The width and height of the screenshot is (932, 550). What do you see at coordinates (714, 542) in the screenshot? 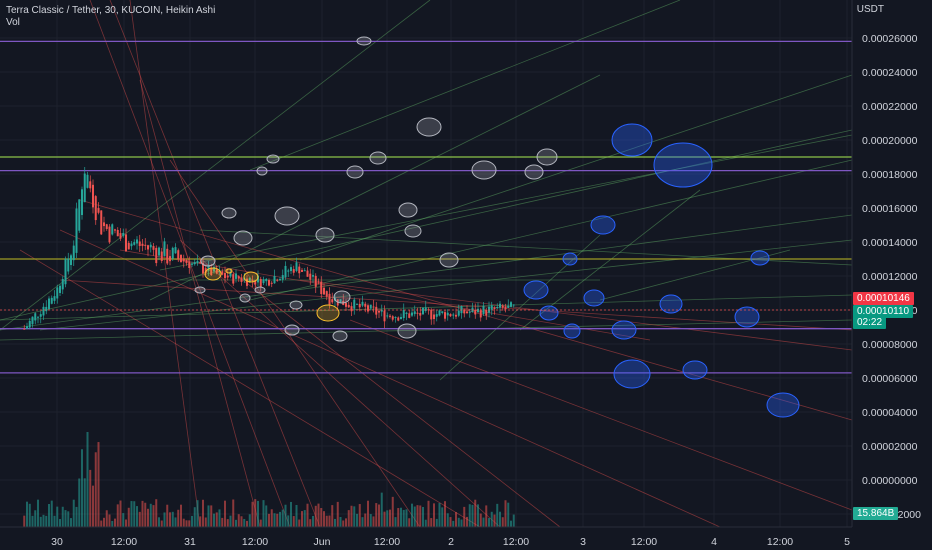
I see `time-tick-label: 4` at bounding box center [714, 542].